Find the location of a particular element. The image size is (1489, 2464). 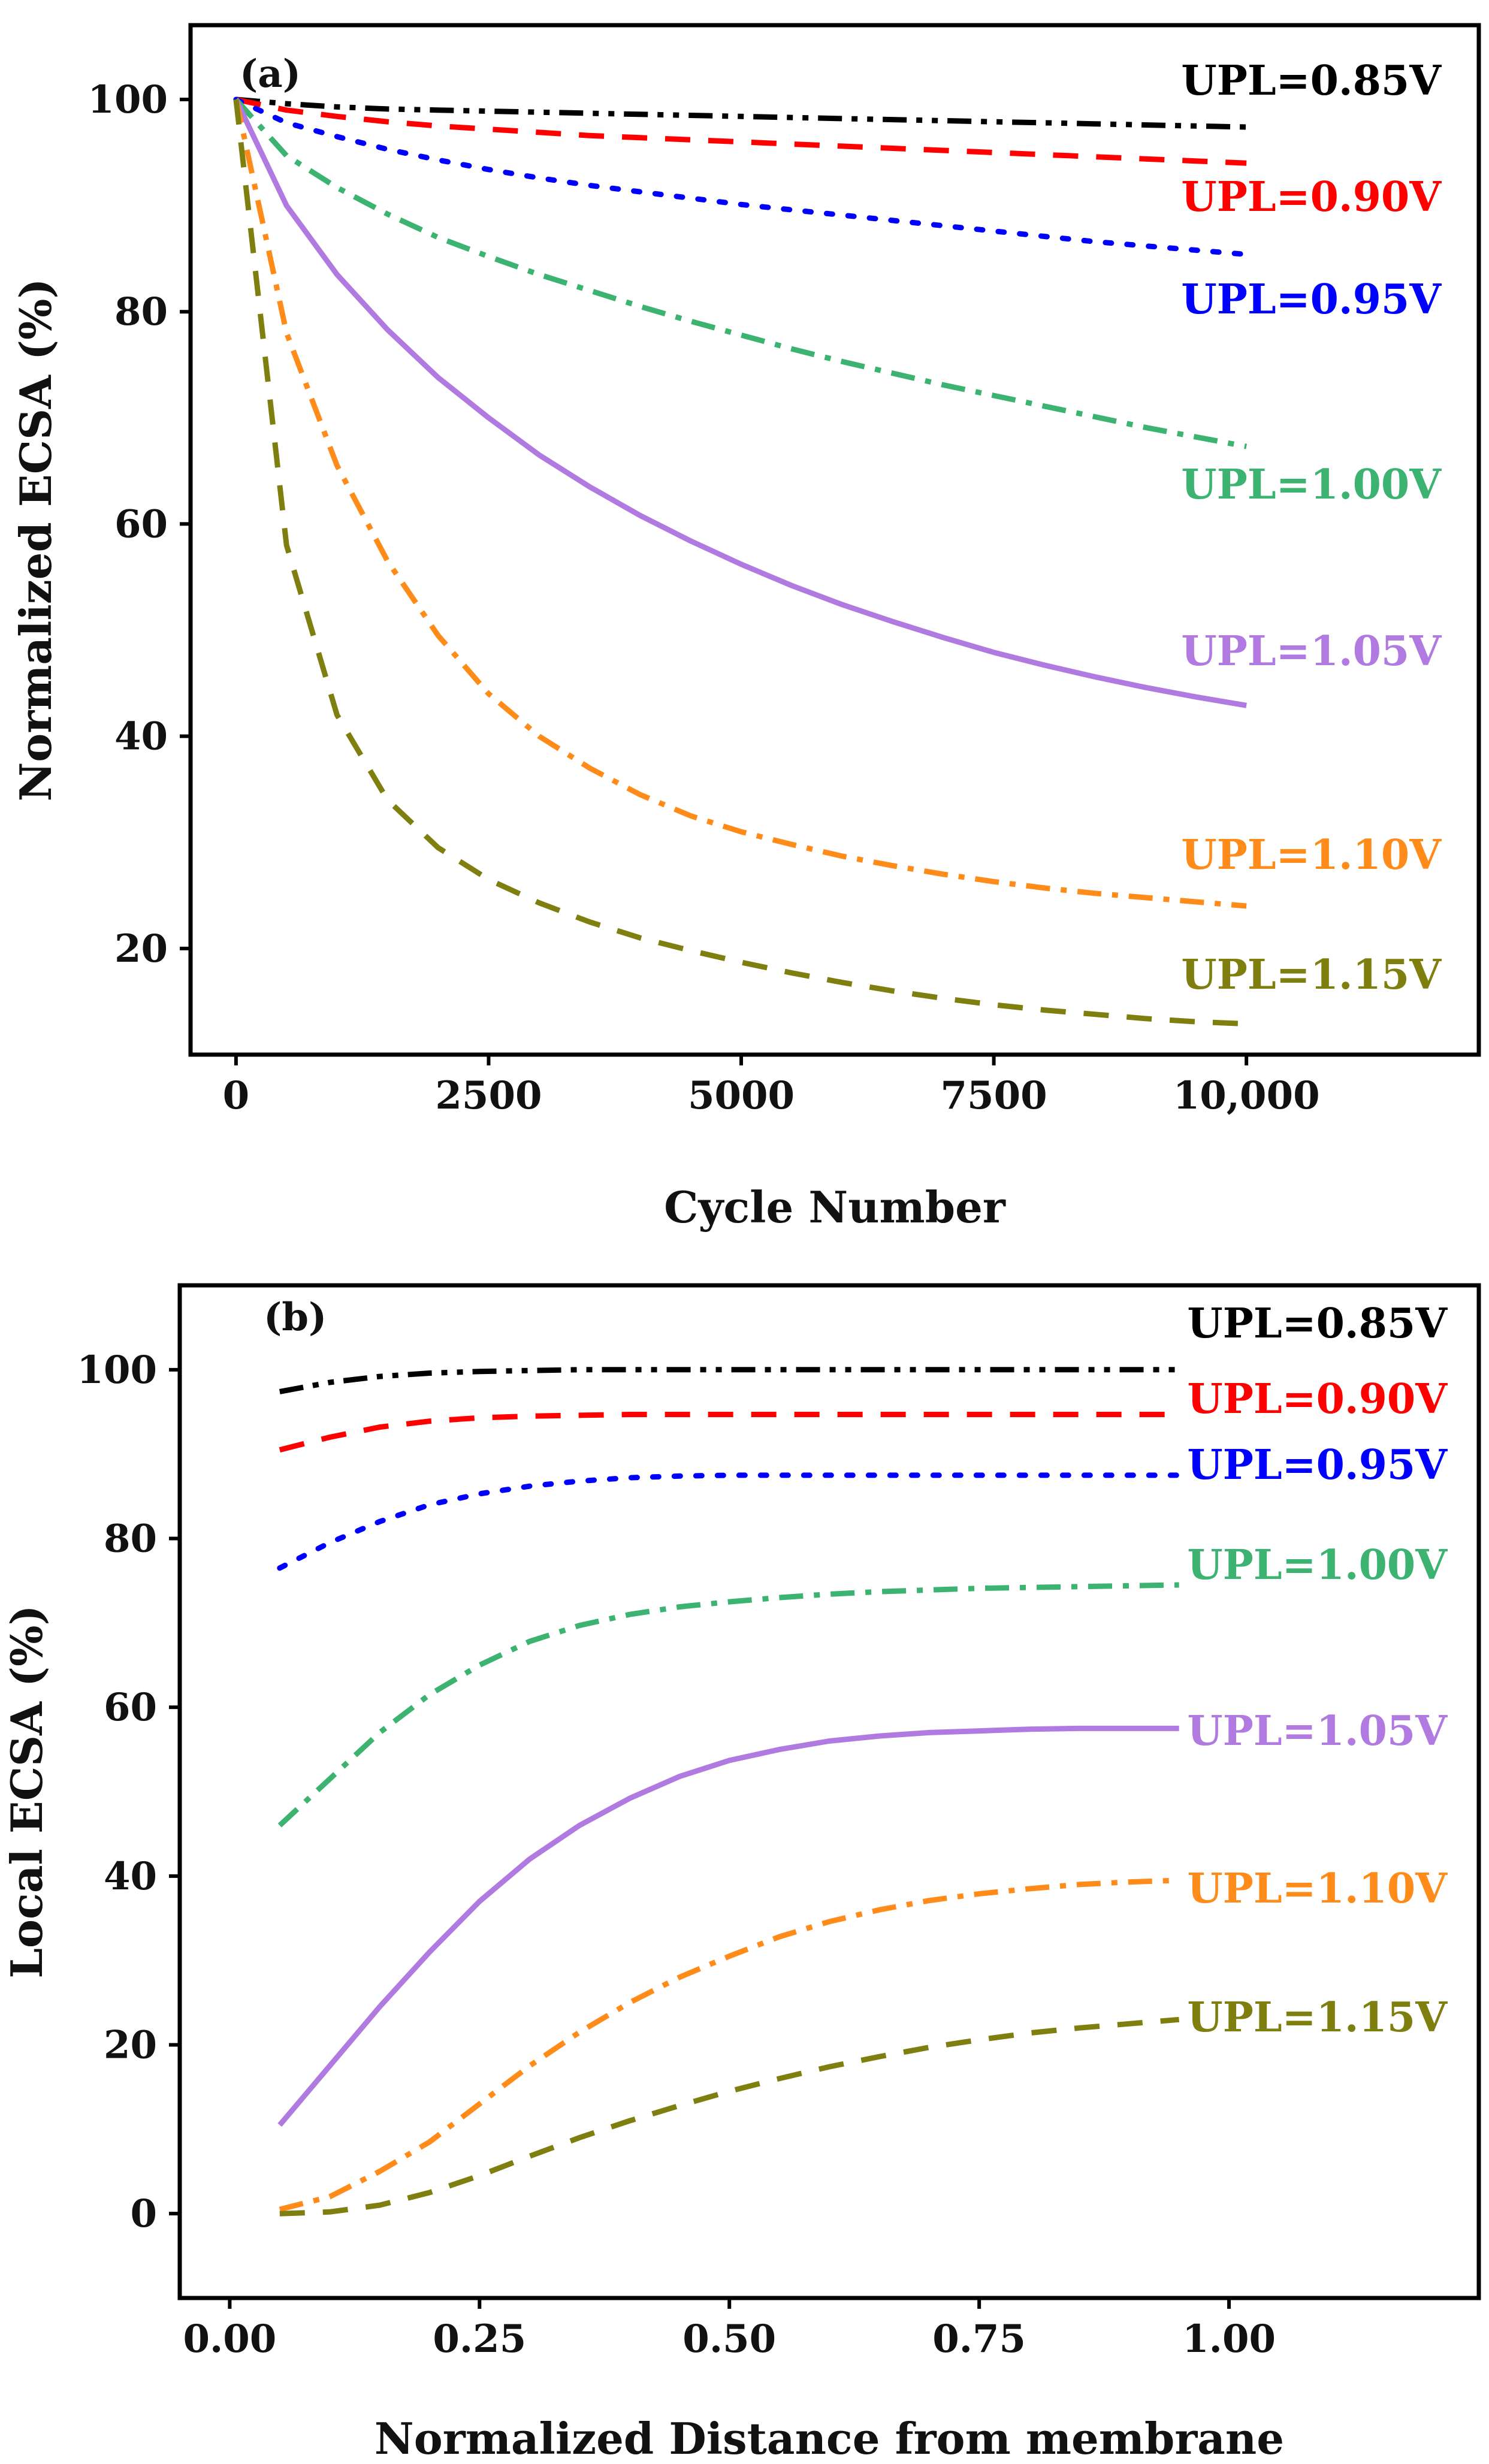

x-tick-label: 7500 is located at coordinates (994, 1095).